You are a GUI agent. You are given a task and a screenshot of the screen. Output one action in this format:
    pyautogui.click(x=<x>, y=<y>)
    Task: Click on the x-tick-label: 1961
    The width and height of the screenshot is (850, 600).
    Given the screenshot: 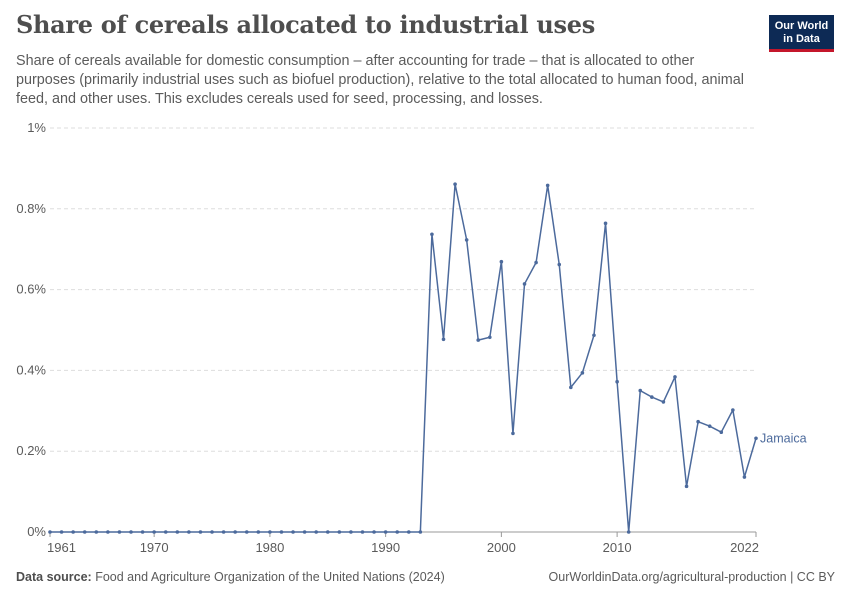 What is the action you would take?
    pyautogui.click(x=61, y=547)
    